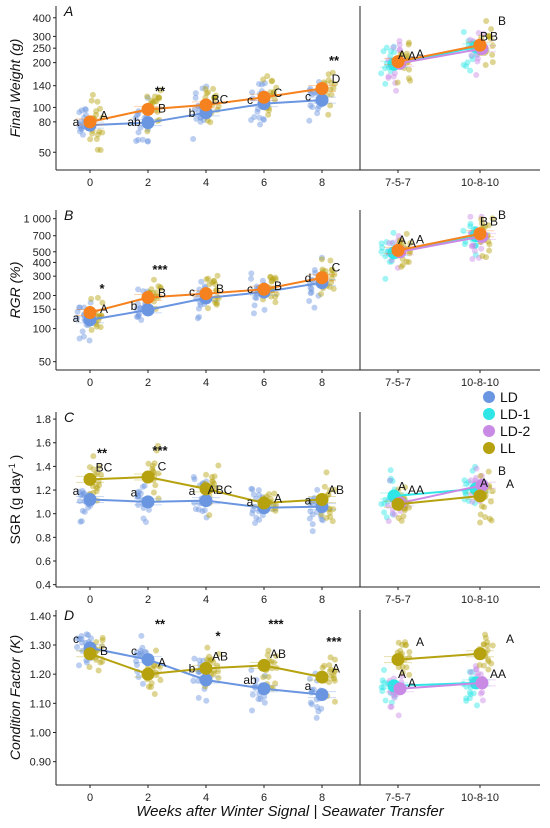 The height and width of the screenshot is (828, 550). Describe the element at coordinates (104, 468) in the screenshot. I see `significance-label: BC` at that location.